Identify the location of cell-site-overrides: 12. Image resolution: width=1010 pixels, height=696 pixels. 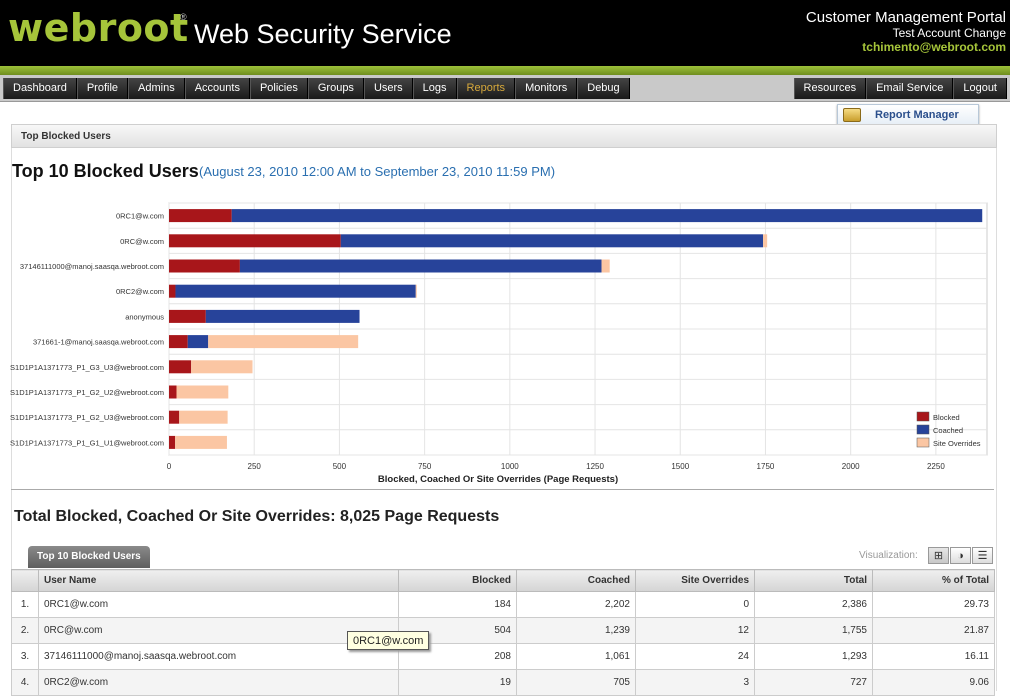
(695, 630).